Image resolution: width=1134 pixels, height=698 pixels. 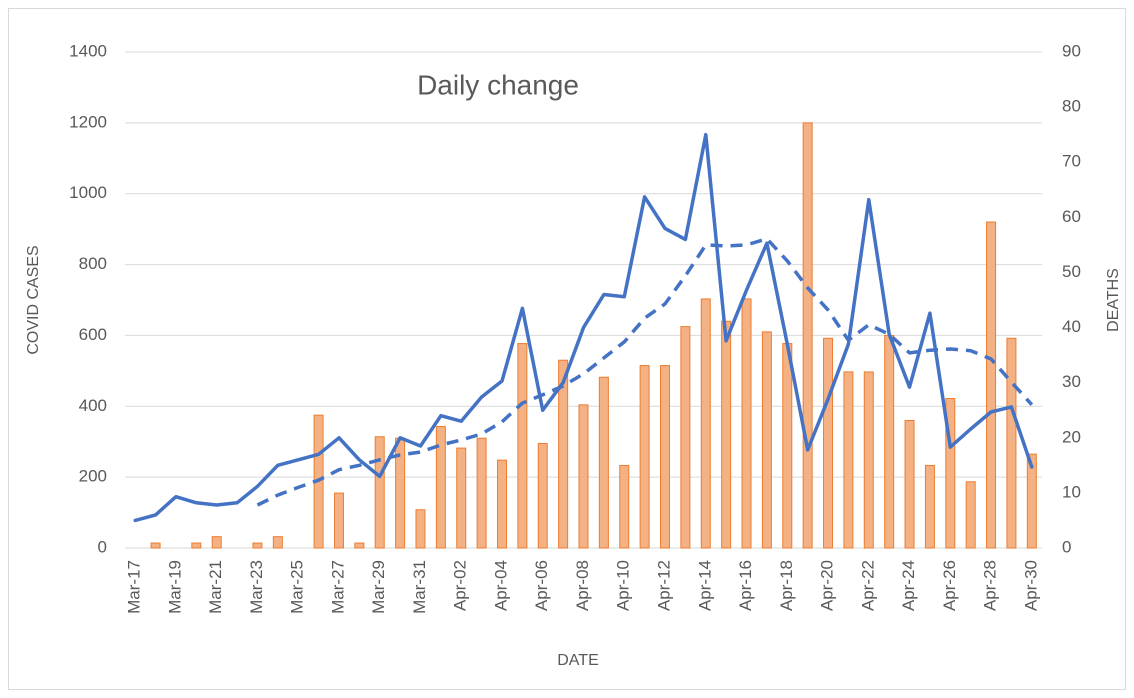 I want to click on y-tick-label: 200, so click(x=93, y=476).